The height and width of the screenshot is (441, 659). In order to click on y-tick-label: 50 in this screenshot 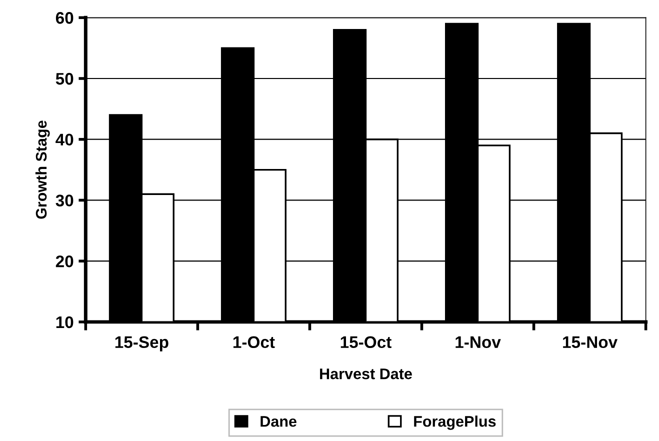, I will do `click(65, 78)`.